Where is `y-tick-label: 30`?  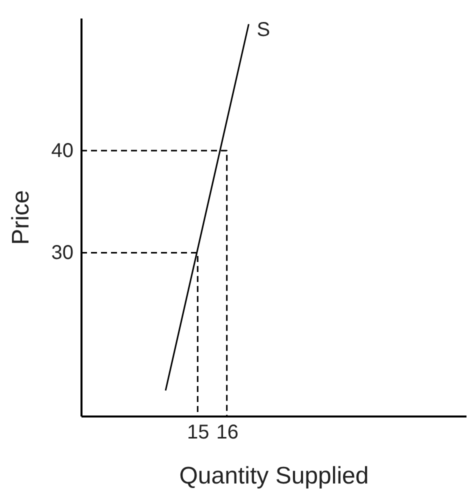 y-tick-label: 30 is located at coordinates (62, 253).